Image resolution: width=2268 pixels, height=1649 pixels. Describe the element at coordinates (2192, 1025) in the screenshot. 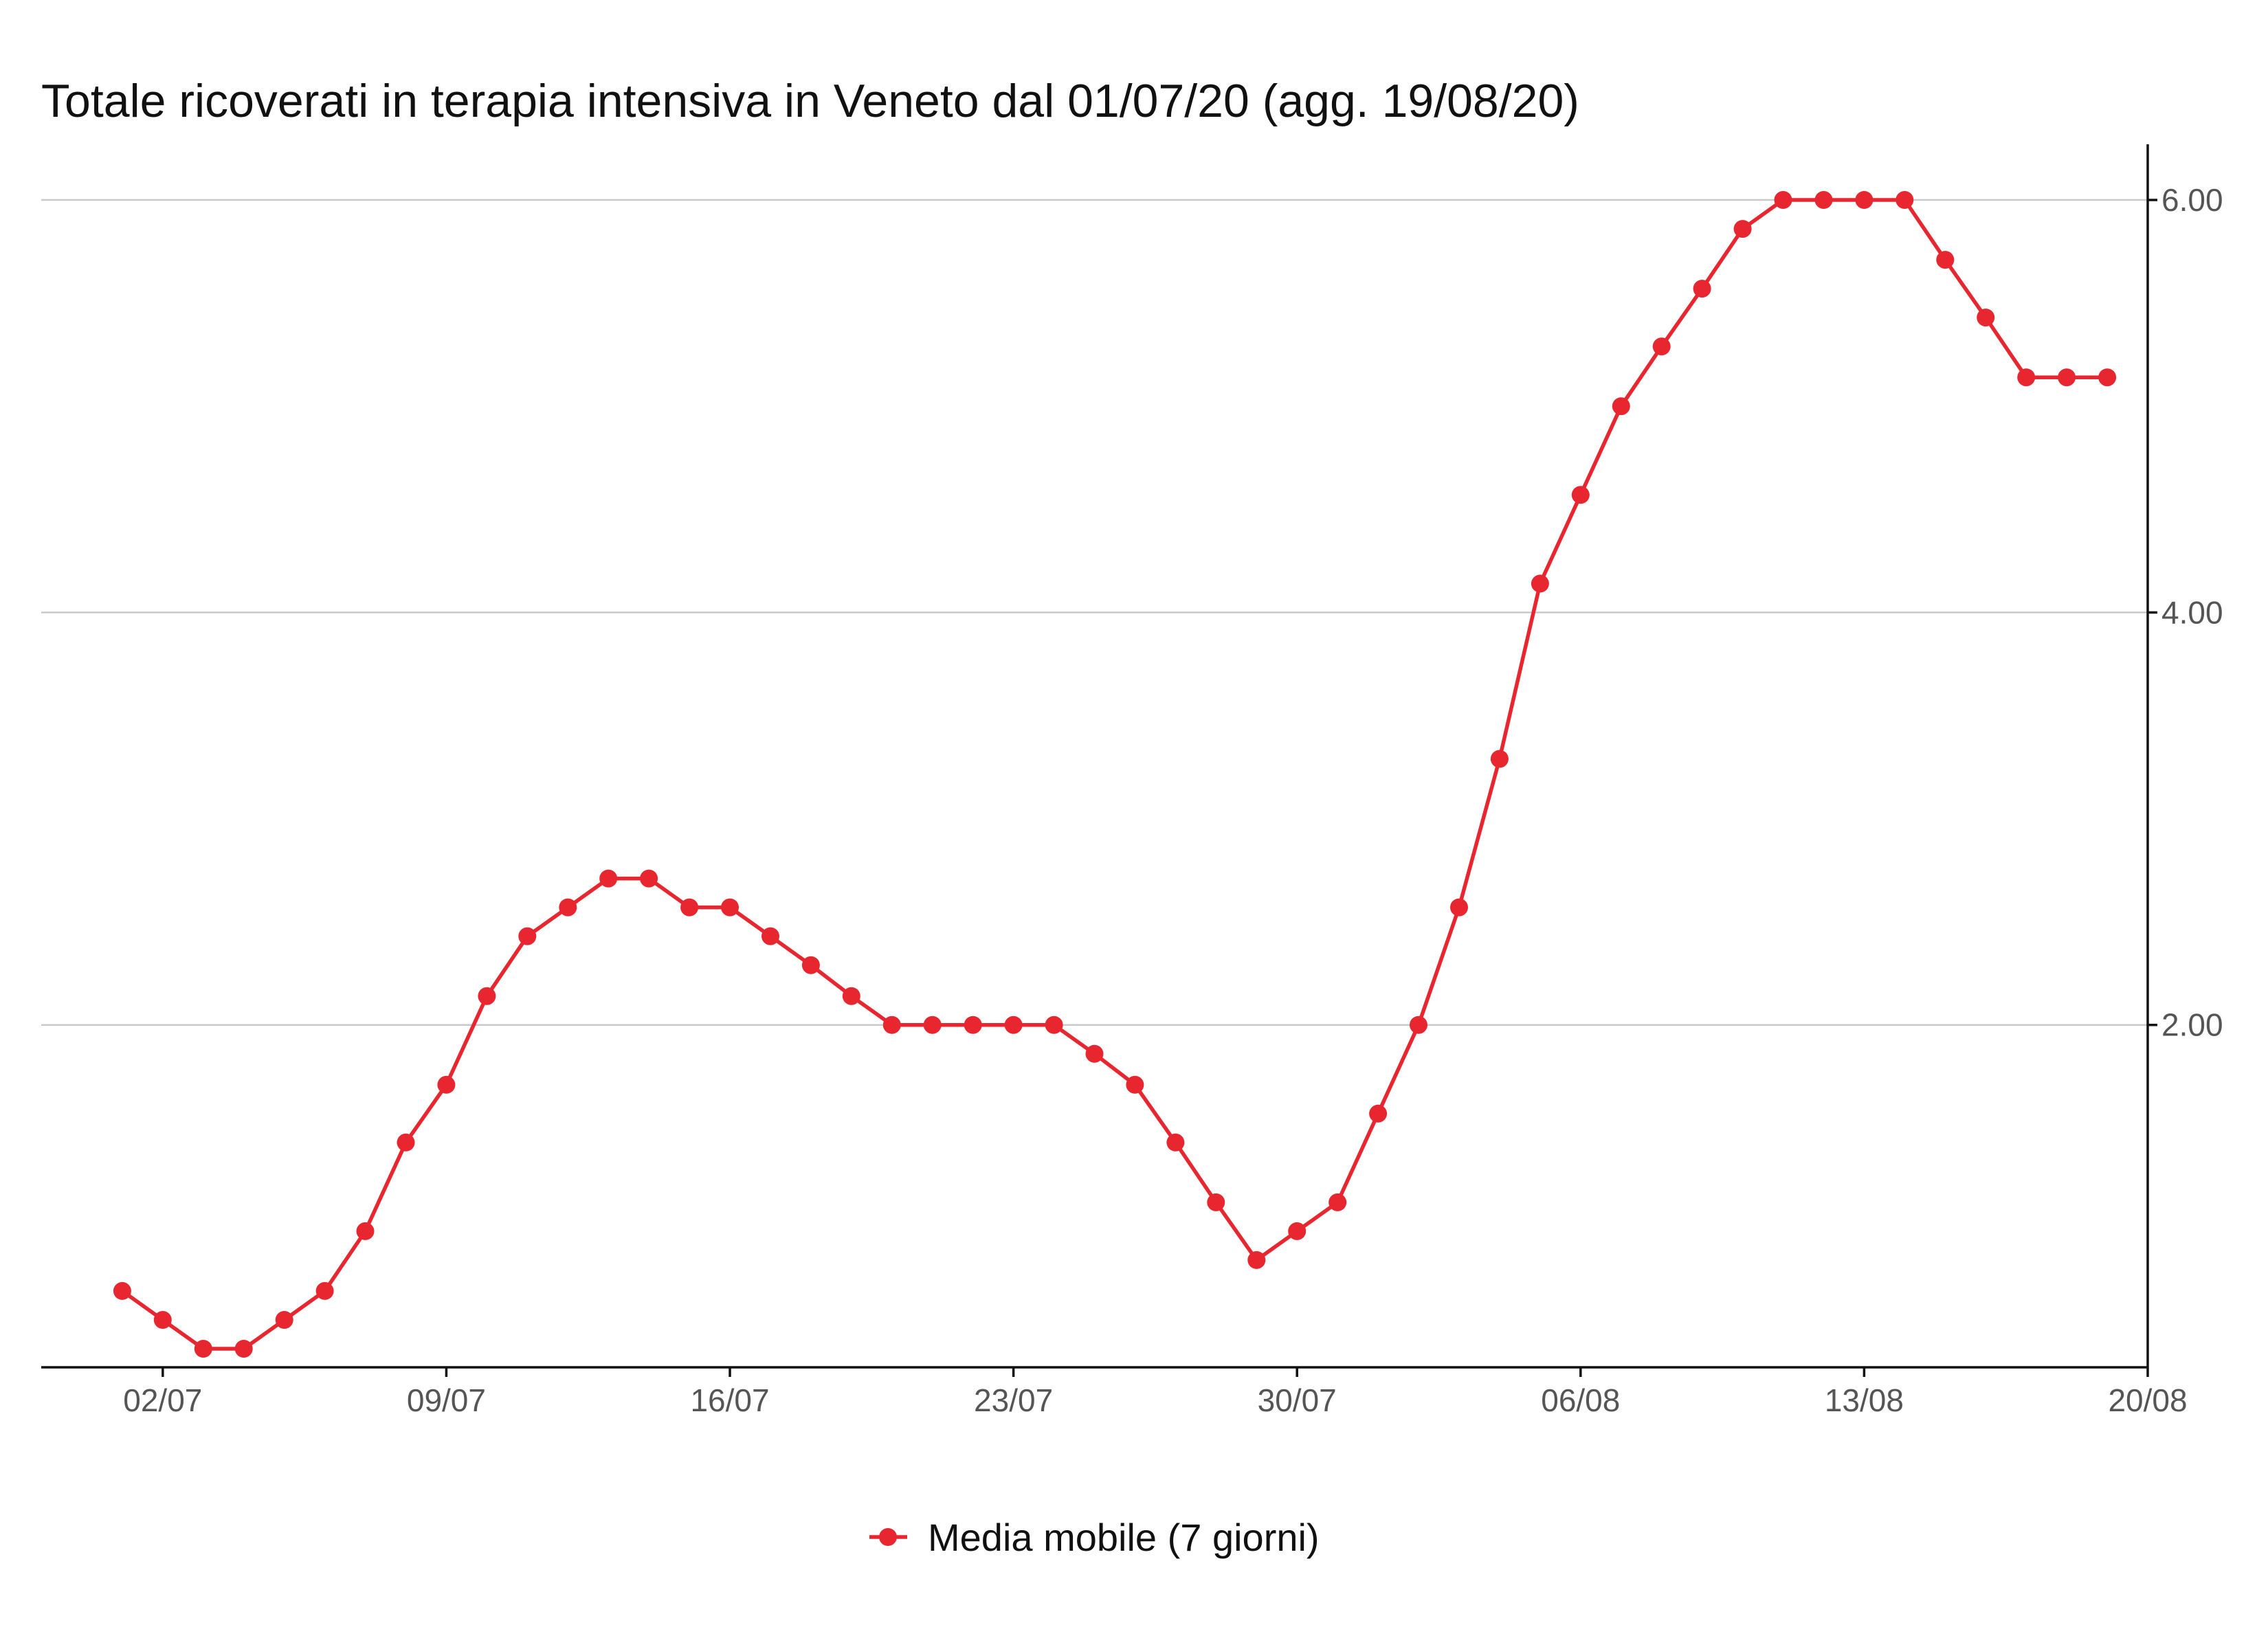

I see `y-tick-label-0: 2.00` at that location.